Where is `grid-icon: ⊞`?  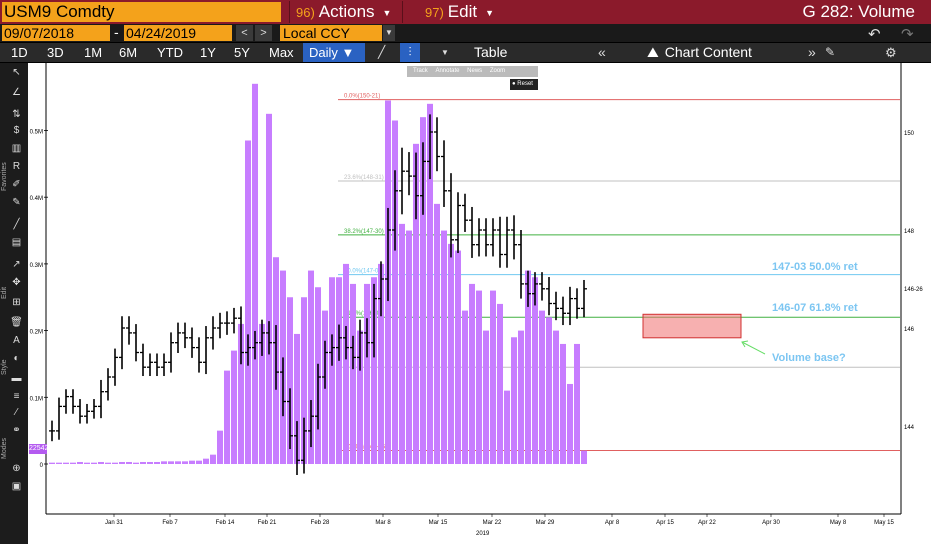
grid-icon: ⊞ is located at coordinates (16, 302).